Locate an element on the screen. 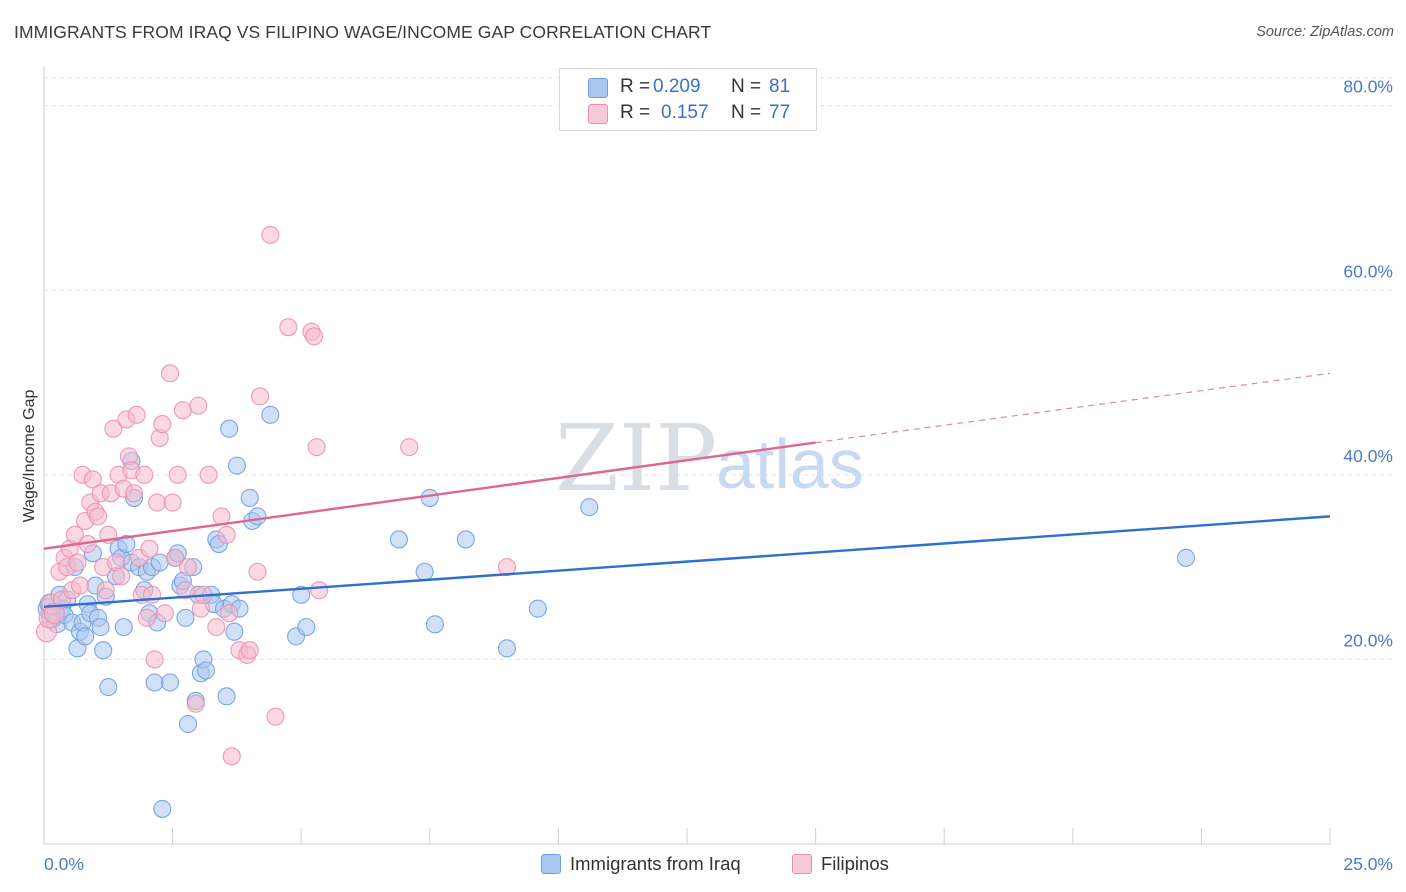 The image size is (1406, 892). legend-n-value: 81 is located at coordinates (780, 86).